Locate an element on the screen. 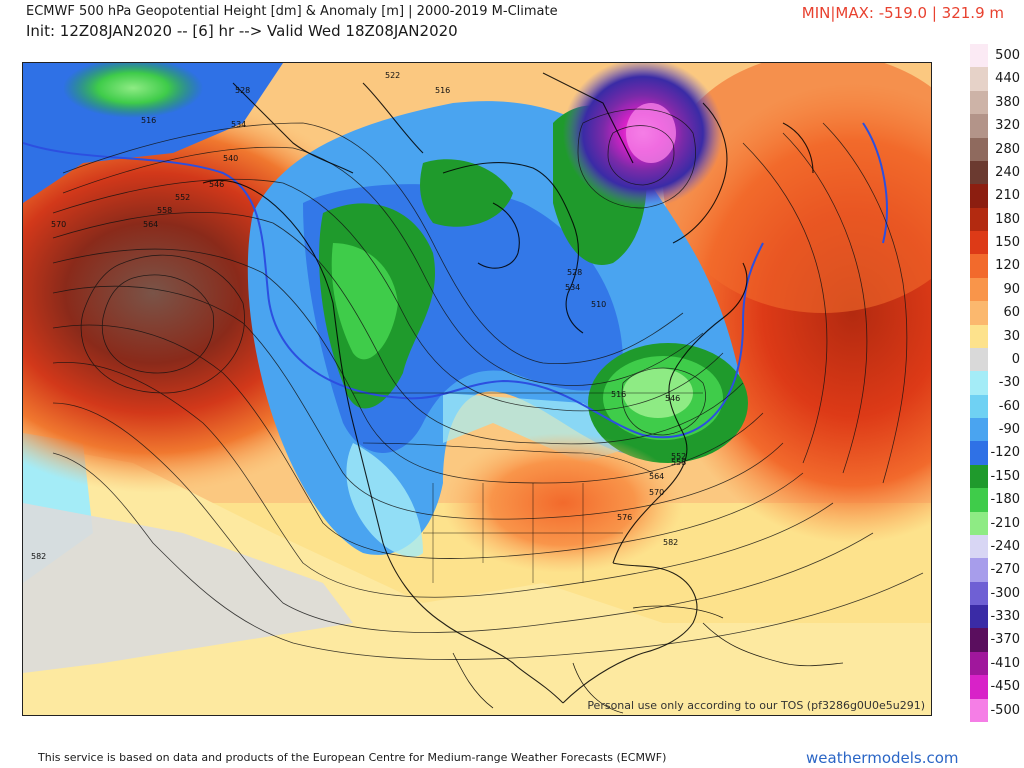  legend-entry: 90 is located at coordinates (995, 289).